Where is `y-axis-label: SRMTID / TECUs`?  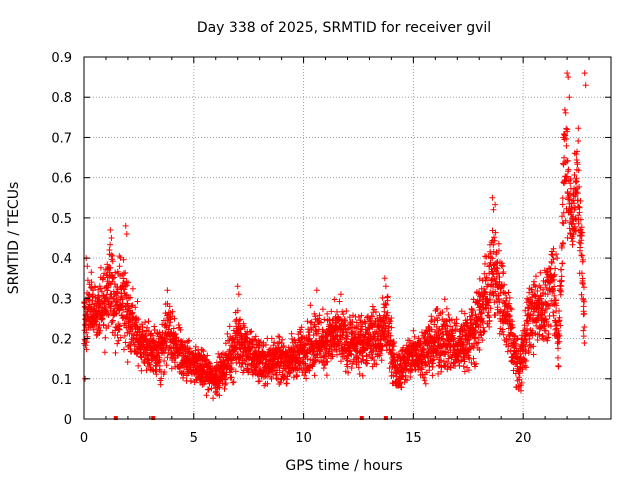 y-axis-label: SRMTID / TECUs is located at coordinates (14, 238).